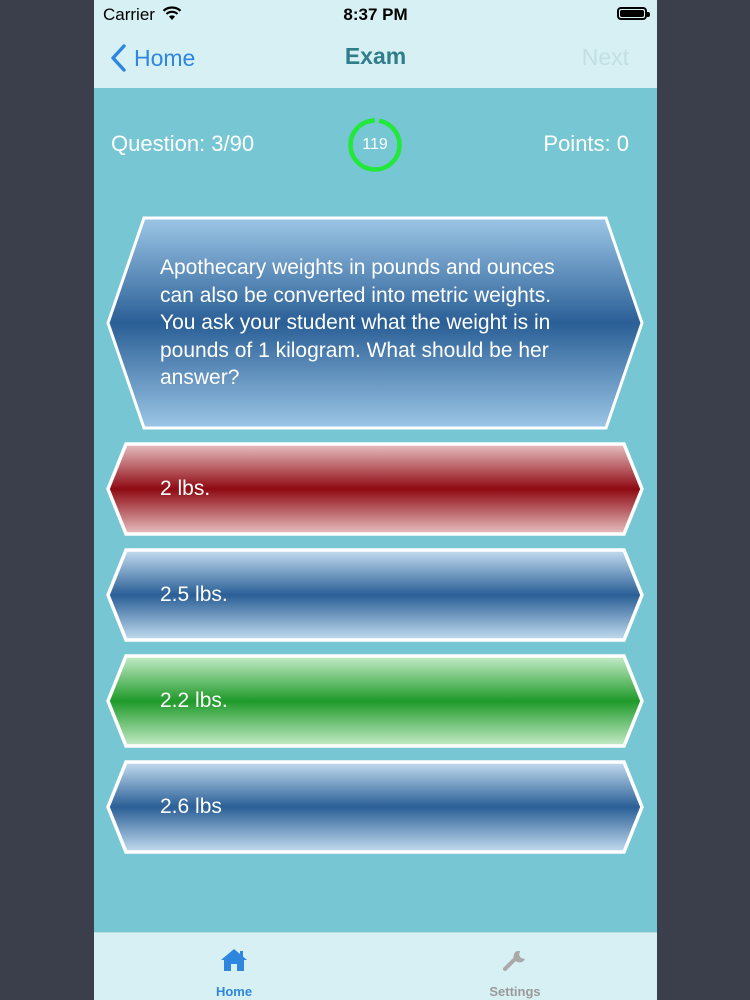 The height and width of the screenshot is (1000, 750). I want to click on answer-label: 2.6 lbs, so click(191, 807).